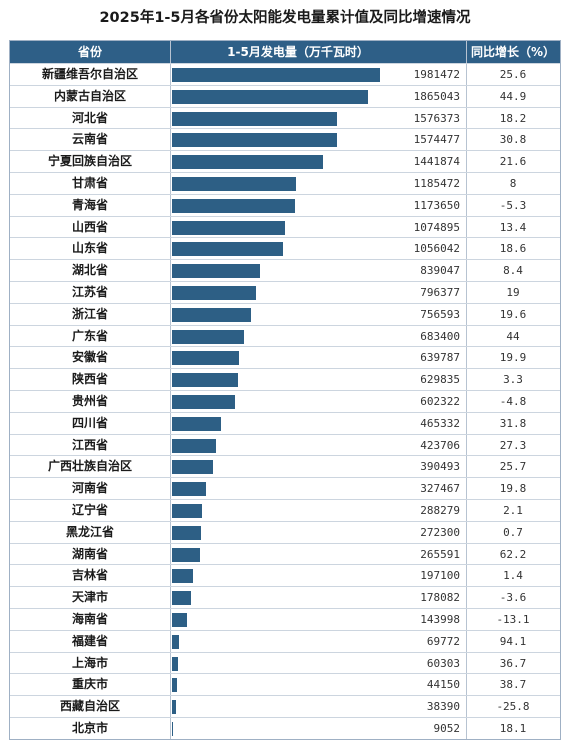 Image resolution: width=570 pixels, height=745 pixels. What do you see at coordinates (89, 444) in the screenshot?
I see `province-label: 江西省` at bounding box center [89, 444].